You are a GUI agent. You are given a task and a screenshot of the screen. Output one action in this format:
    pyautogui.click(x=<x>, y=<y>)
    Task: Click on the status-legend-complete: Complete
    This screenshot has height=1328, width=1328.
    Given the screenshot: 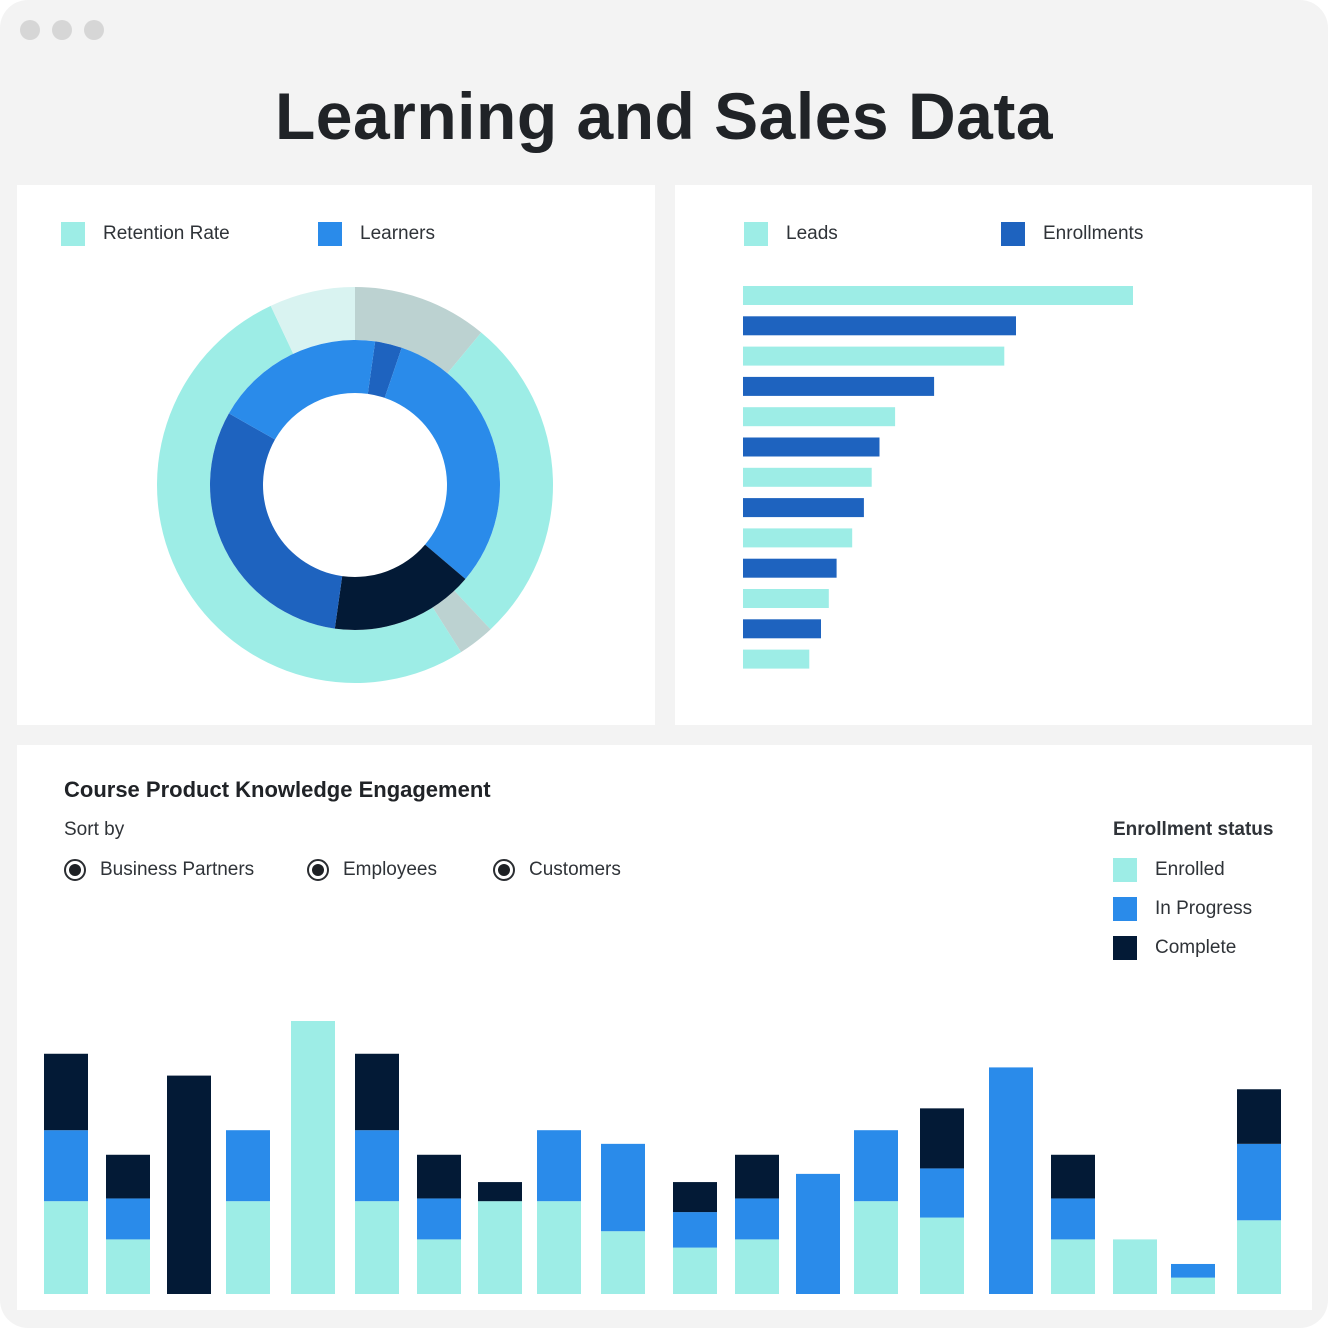 What is the action you would take?
    pyautogui.click(x=1174, y=948)
    